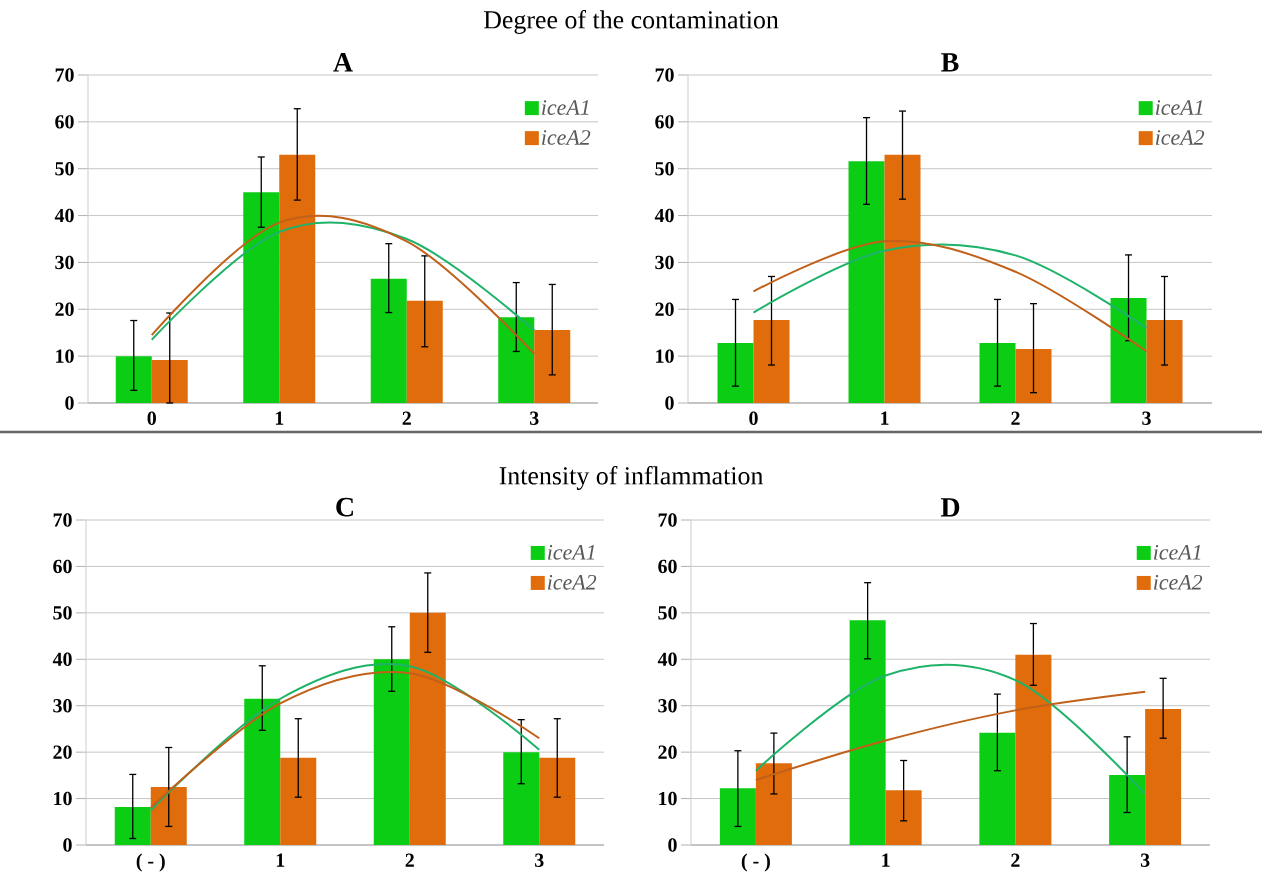  I want to click on chart-title: B, so click(950, 62).